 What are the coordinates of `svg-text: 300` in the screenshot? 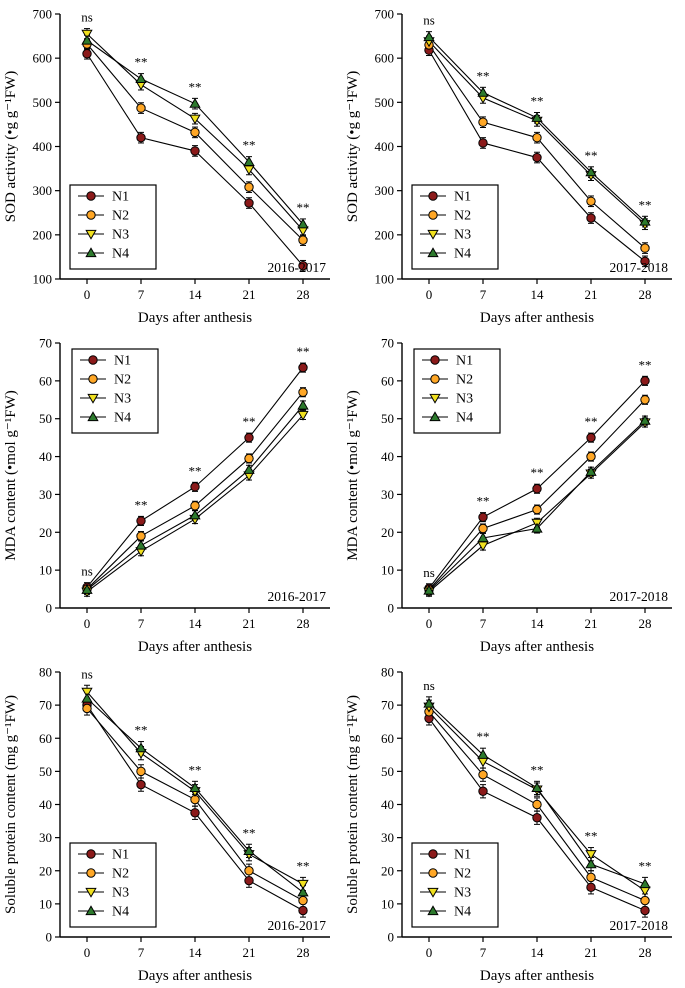 It's located at (385, 190).